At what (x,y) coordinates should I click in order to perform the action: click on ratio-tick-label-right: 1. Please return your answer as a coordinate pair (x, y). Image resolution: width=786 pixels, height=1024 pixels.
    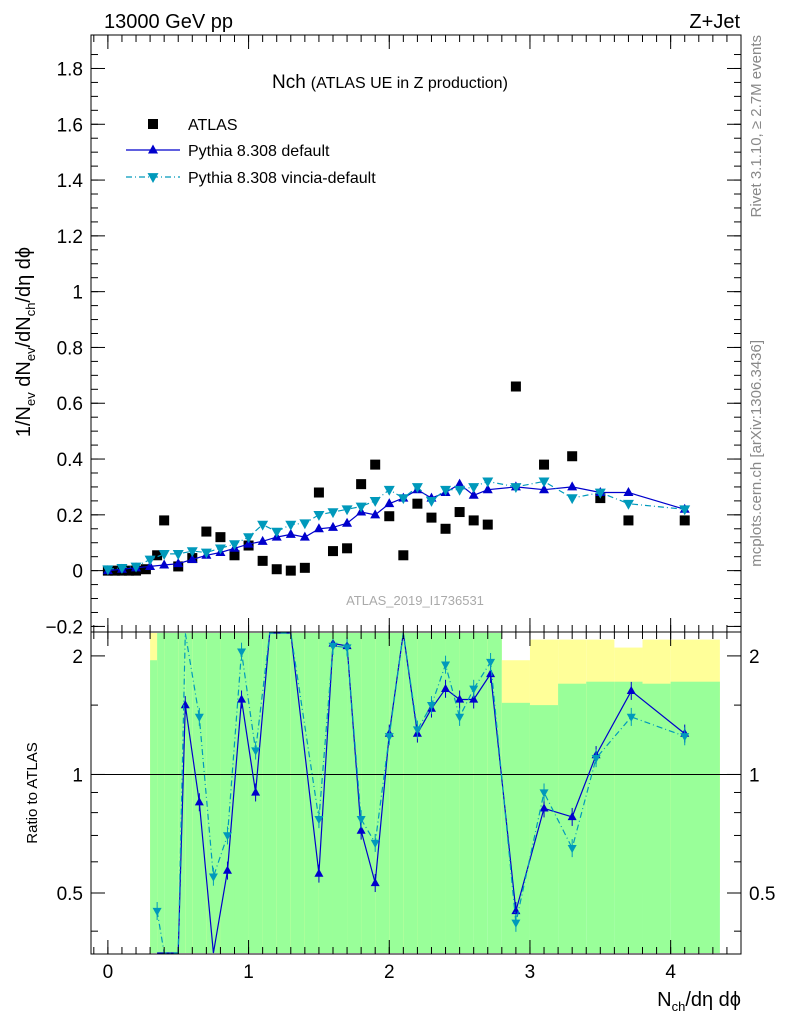
    Looking at the image, I should click on (754, 775).